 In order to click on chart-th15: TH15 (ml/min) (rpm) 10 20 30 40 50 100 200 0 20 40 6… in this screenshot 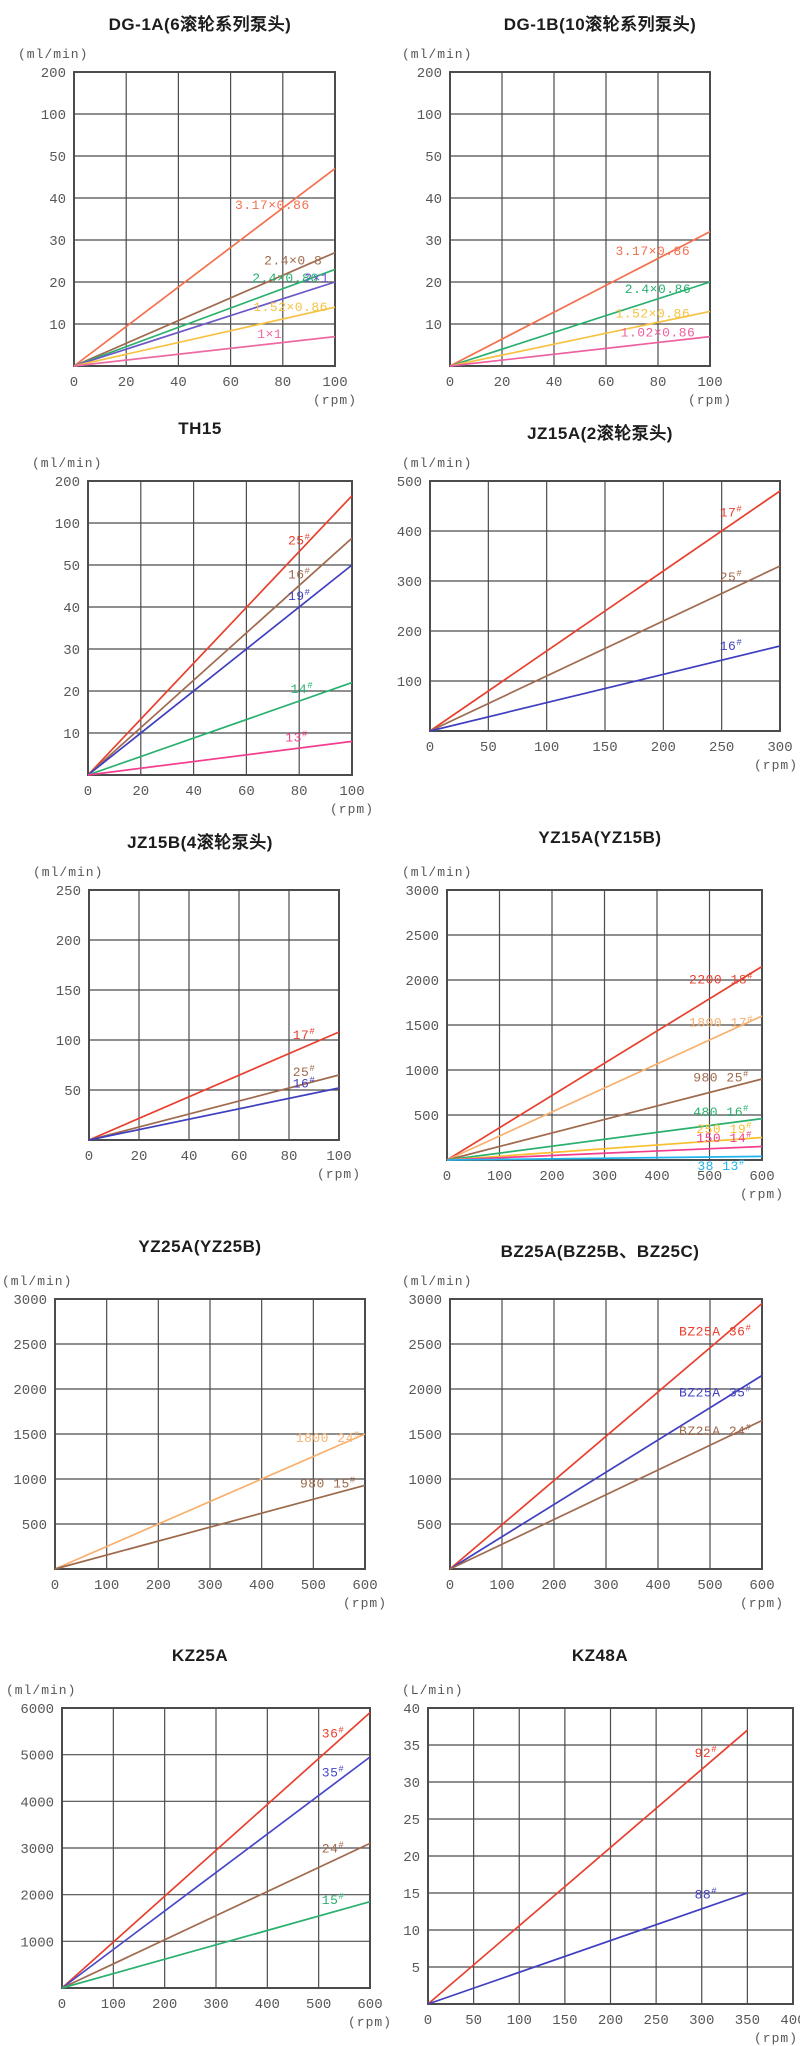, I will do `click(200, 613)`.